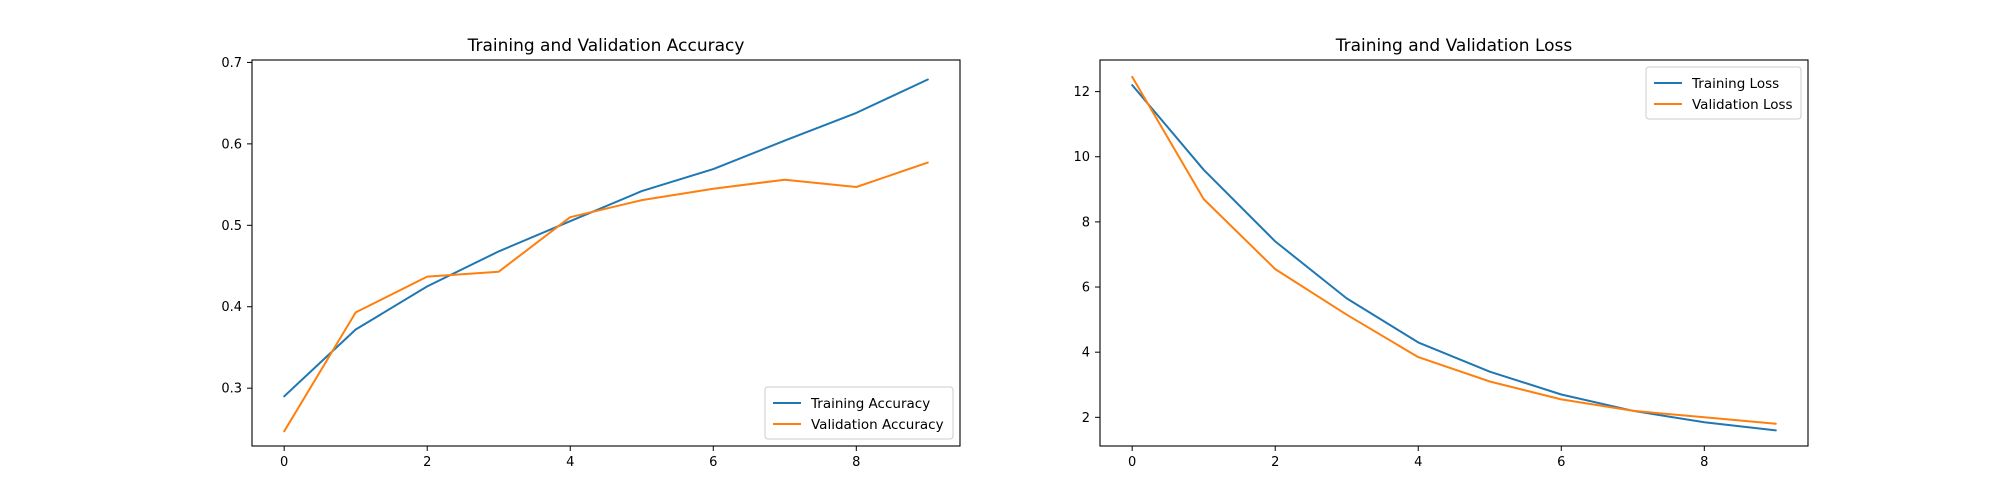 The height and width of the screenshot is (500, 2000). Describe the element at coordinates (1735, 84) in the screenshot. I see `legend-label: Training Loss` at that location.